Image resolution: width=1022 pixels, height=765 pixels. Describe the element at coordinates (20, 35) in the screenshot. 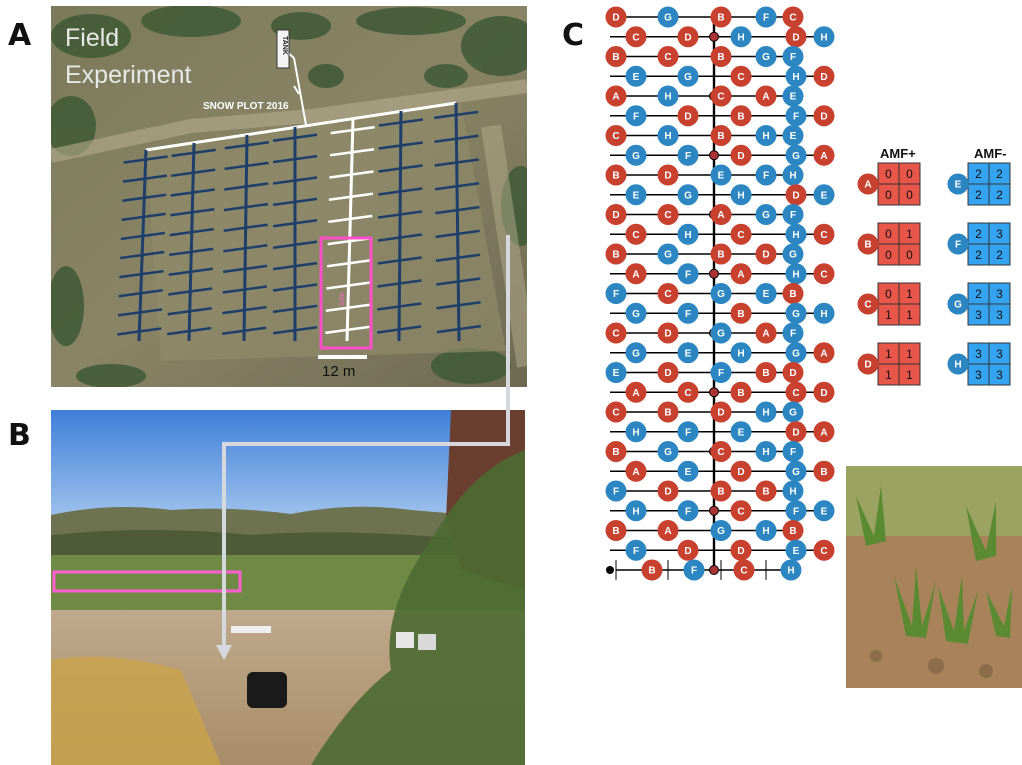

I see `panel-letter-a: A` at that location.